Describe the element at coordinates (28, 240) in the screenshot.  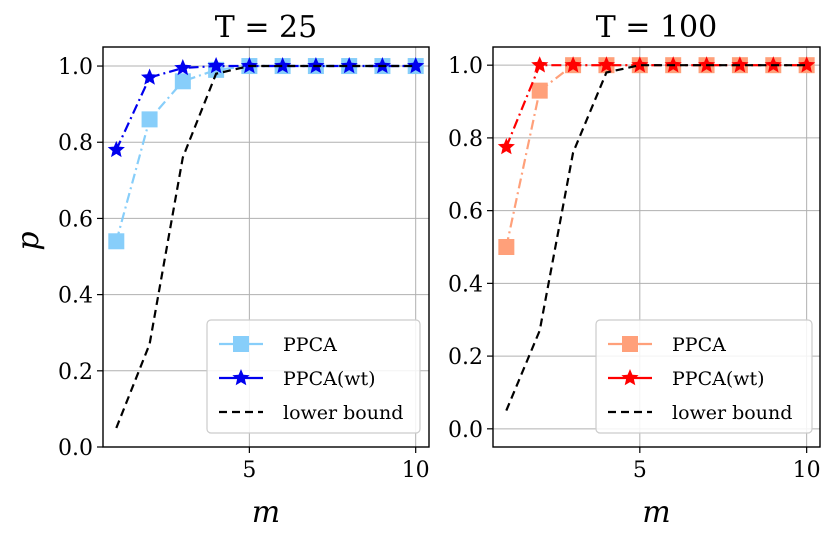
I see `y-axis-label: p` at that location.